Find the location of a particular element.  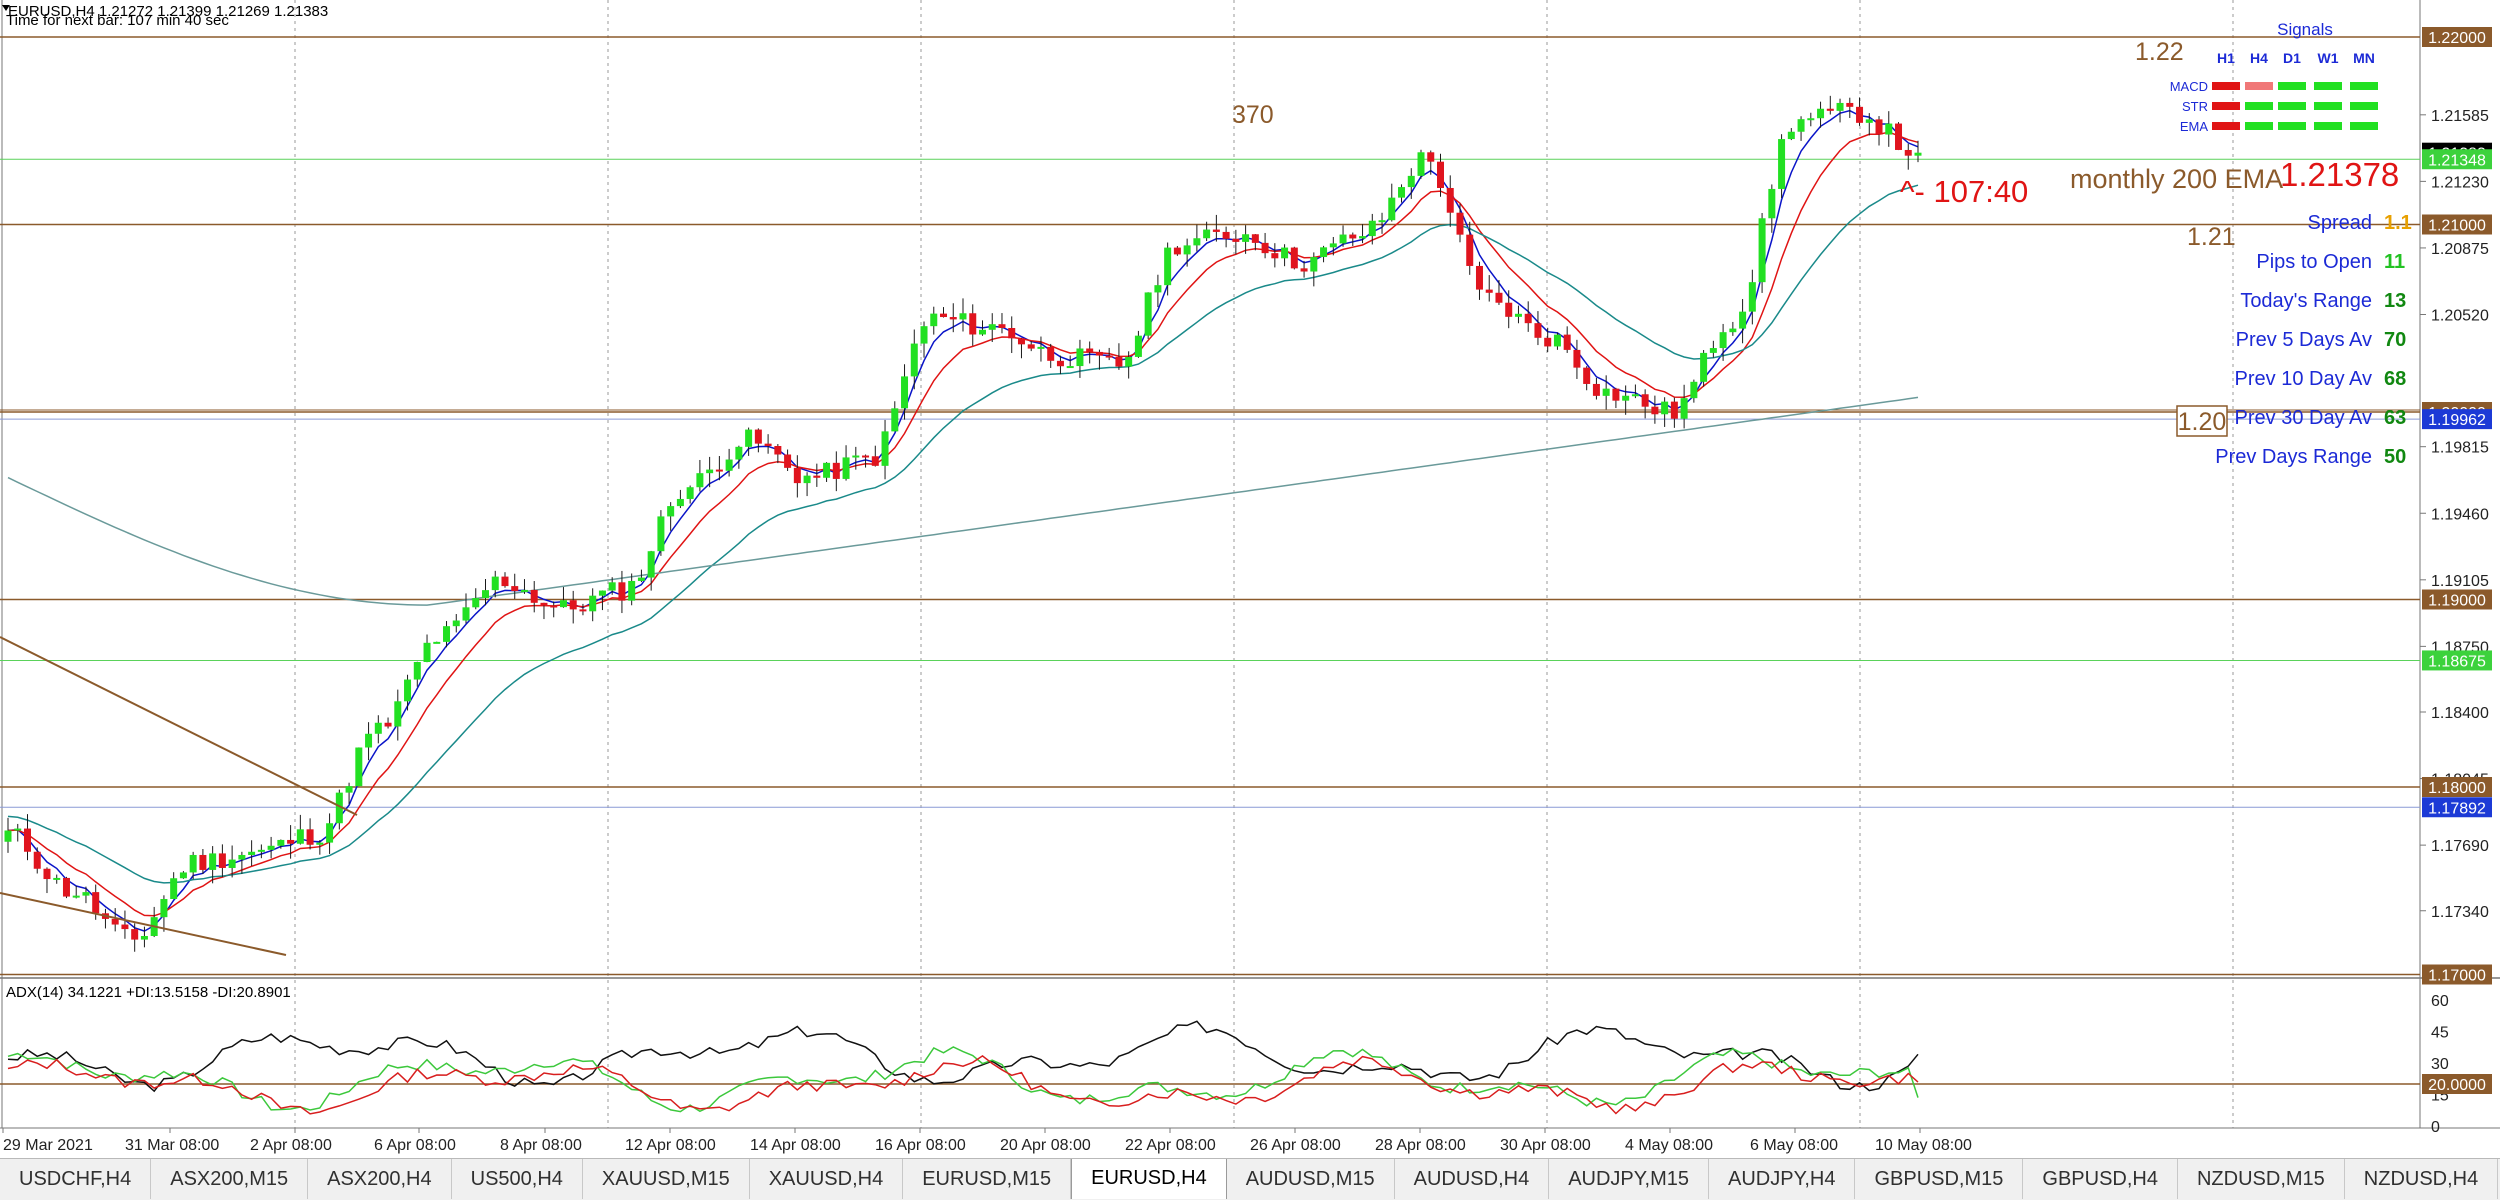

signals-title: Signals is located at coordinates (2305, 29).